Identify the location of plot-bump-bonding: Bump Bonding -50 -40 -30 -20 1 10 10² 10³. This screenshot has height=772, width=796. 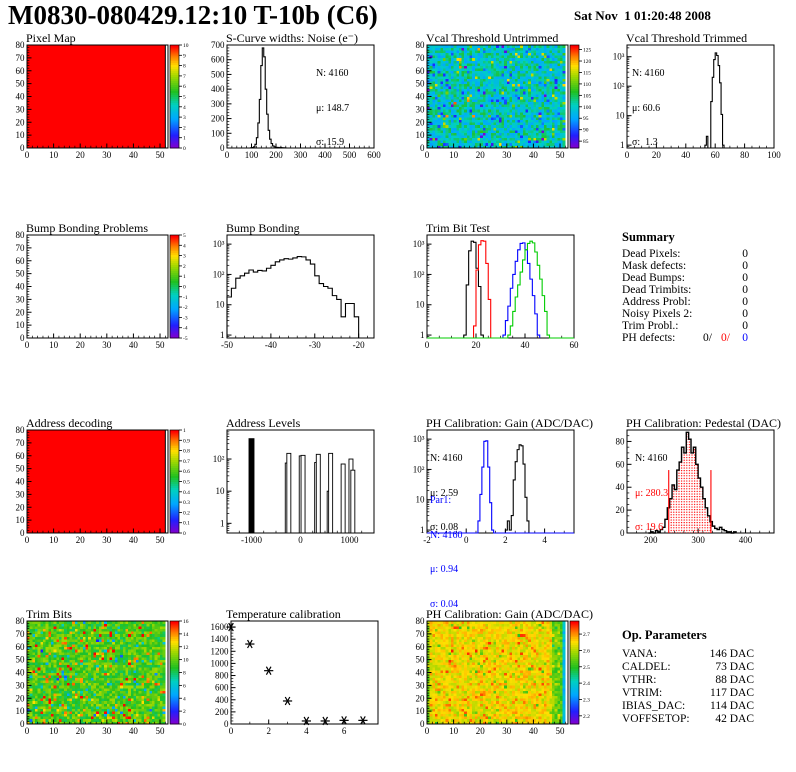
(300, 295).